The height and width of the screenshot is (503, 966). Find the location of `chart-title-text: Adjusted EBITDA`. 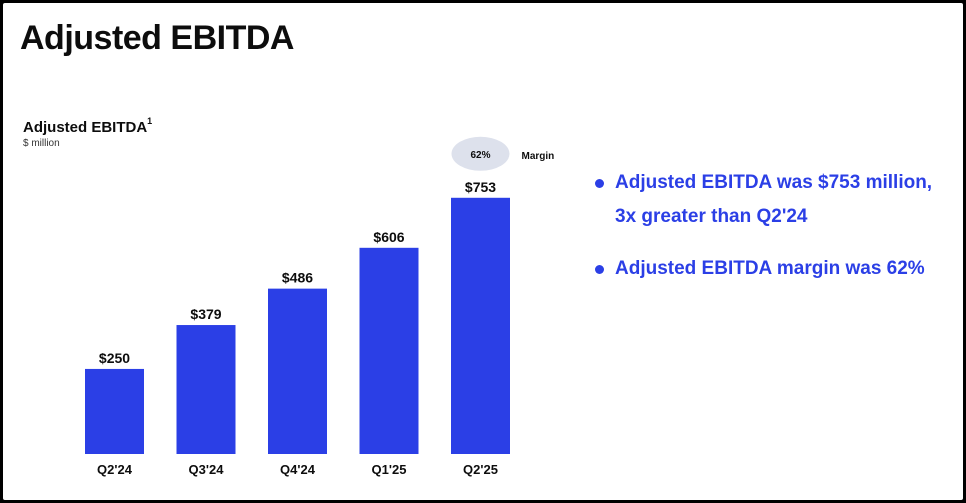

chart-title-text: Adjusted EBITDA is located at coordinates (85, 127).